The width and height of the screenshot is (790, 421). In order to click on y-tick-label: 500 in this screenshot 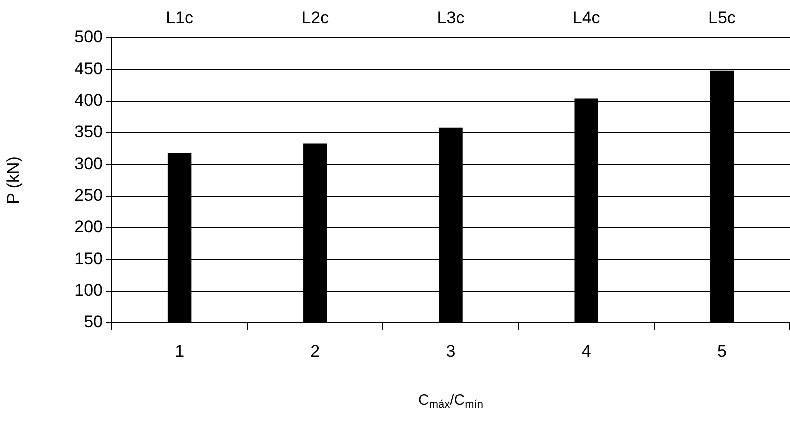, I will do `click(88, 37)`.